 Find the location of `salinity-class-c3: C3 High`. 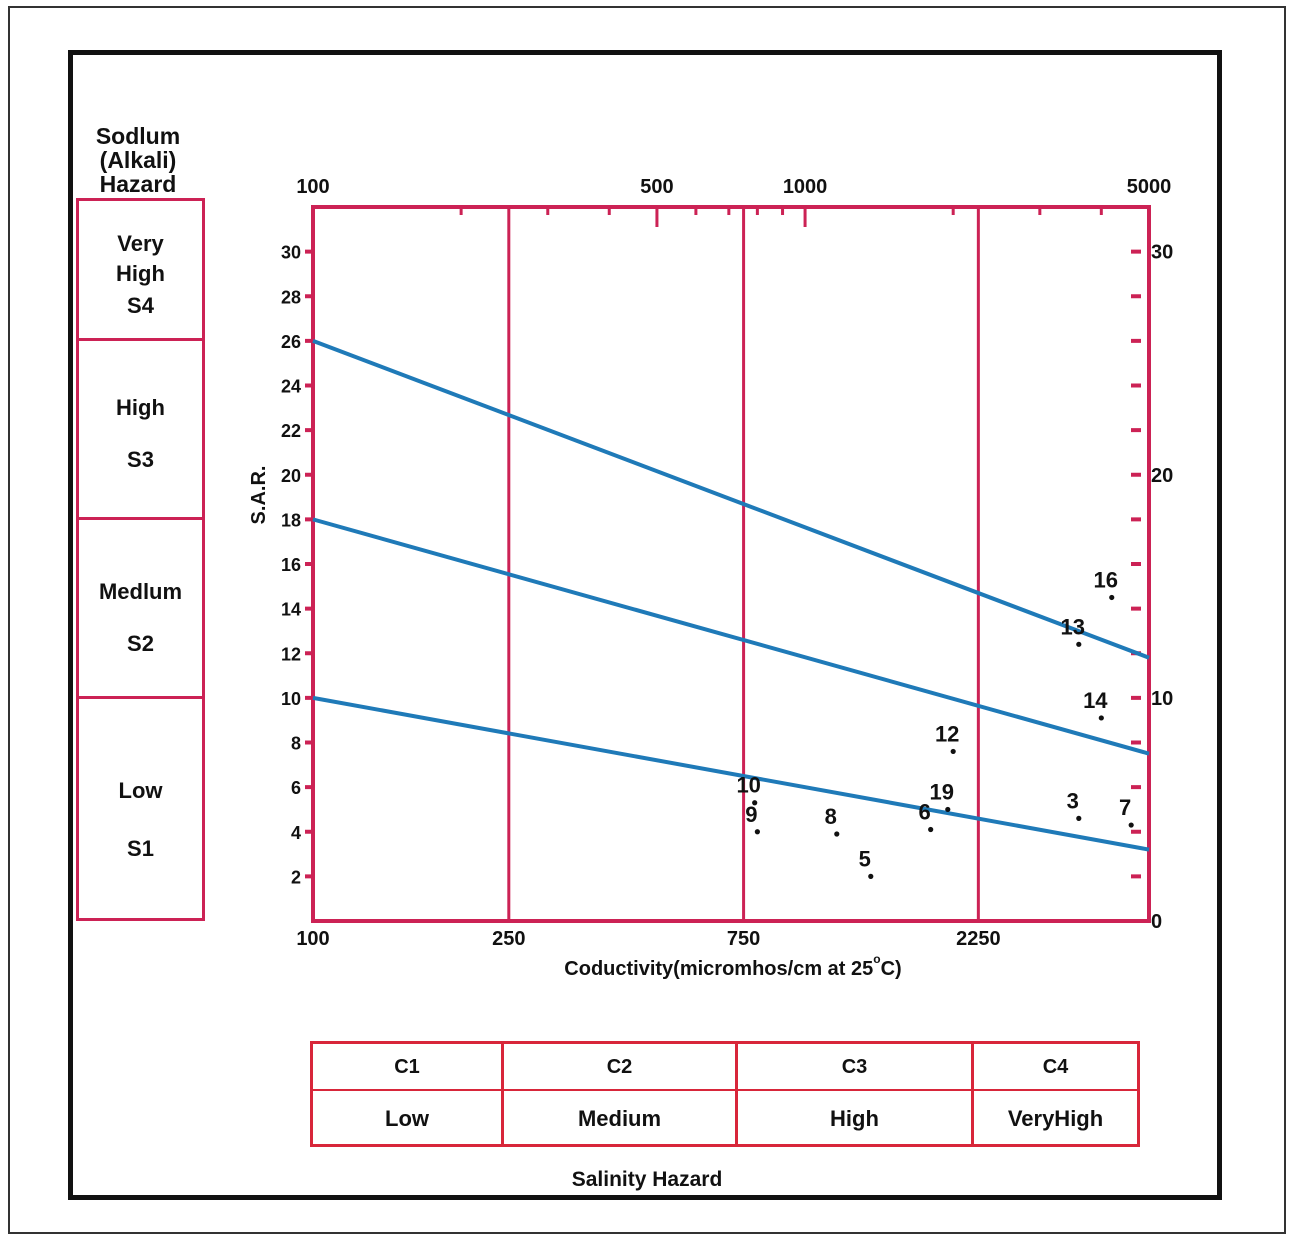

salinity-class-c3: C3 High is located at coordinates (856, 1094).